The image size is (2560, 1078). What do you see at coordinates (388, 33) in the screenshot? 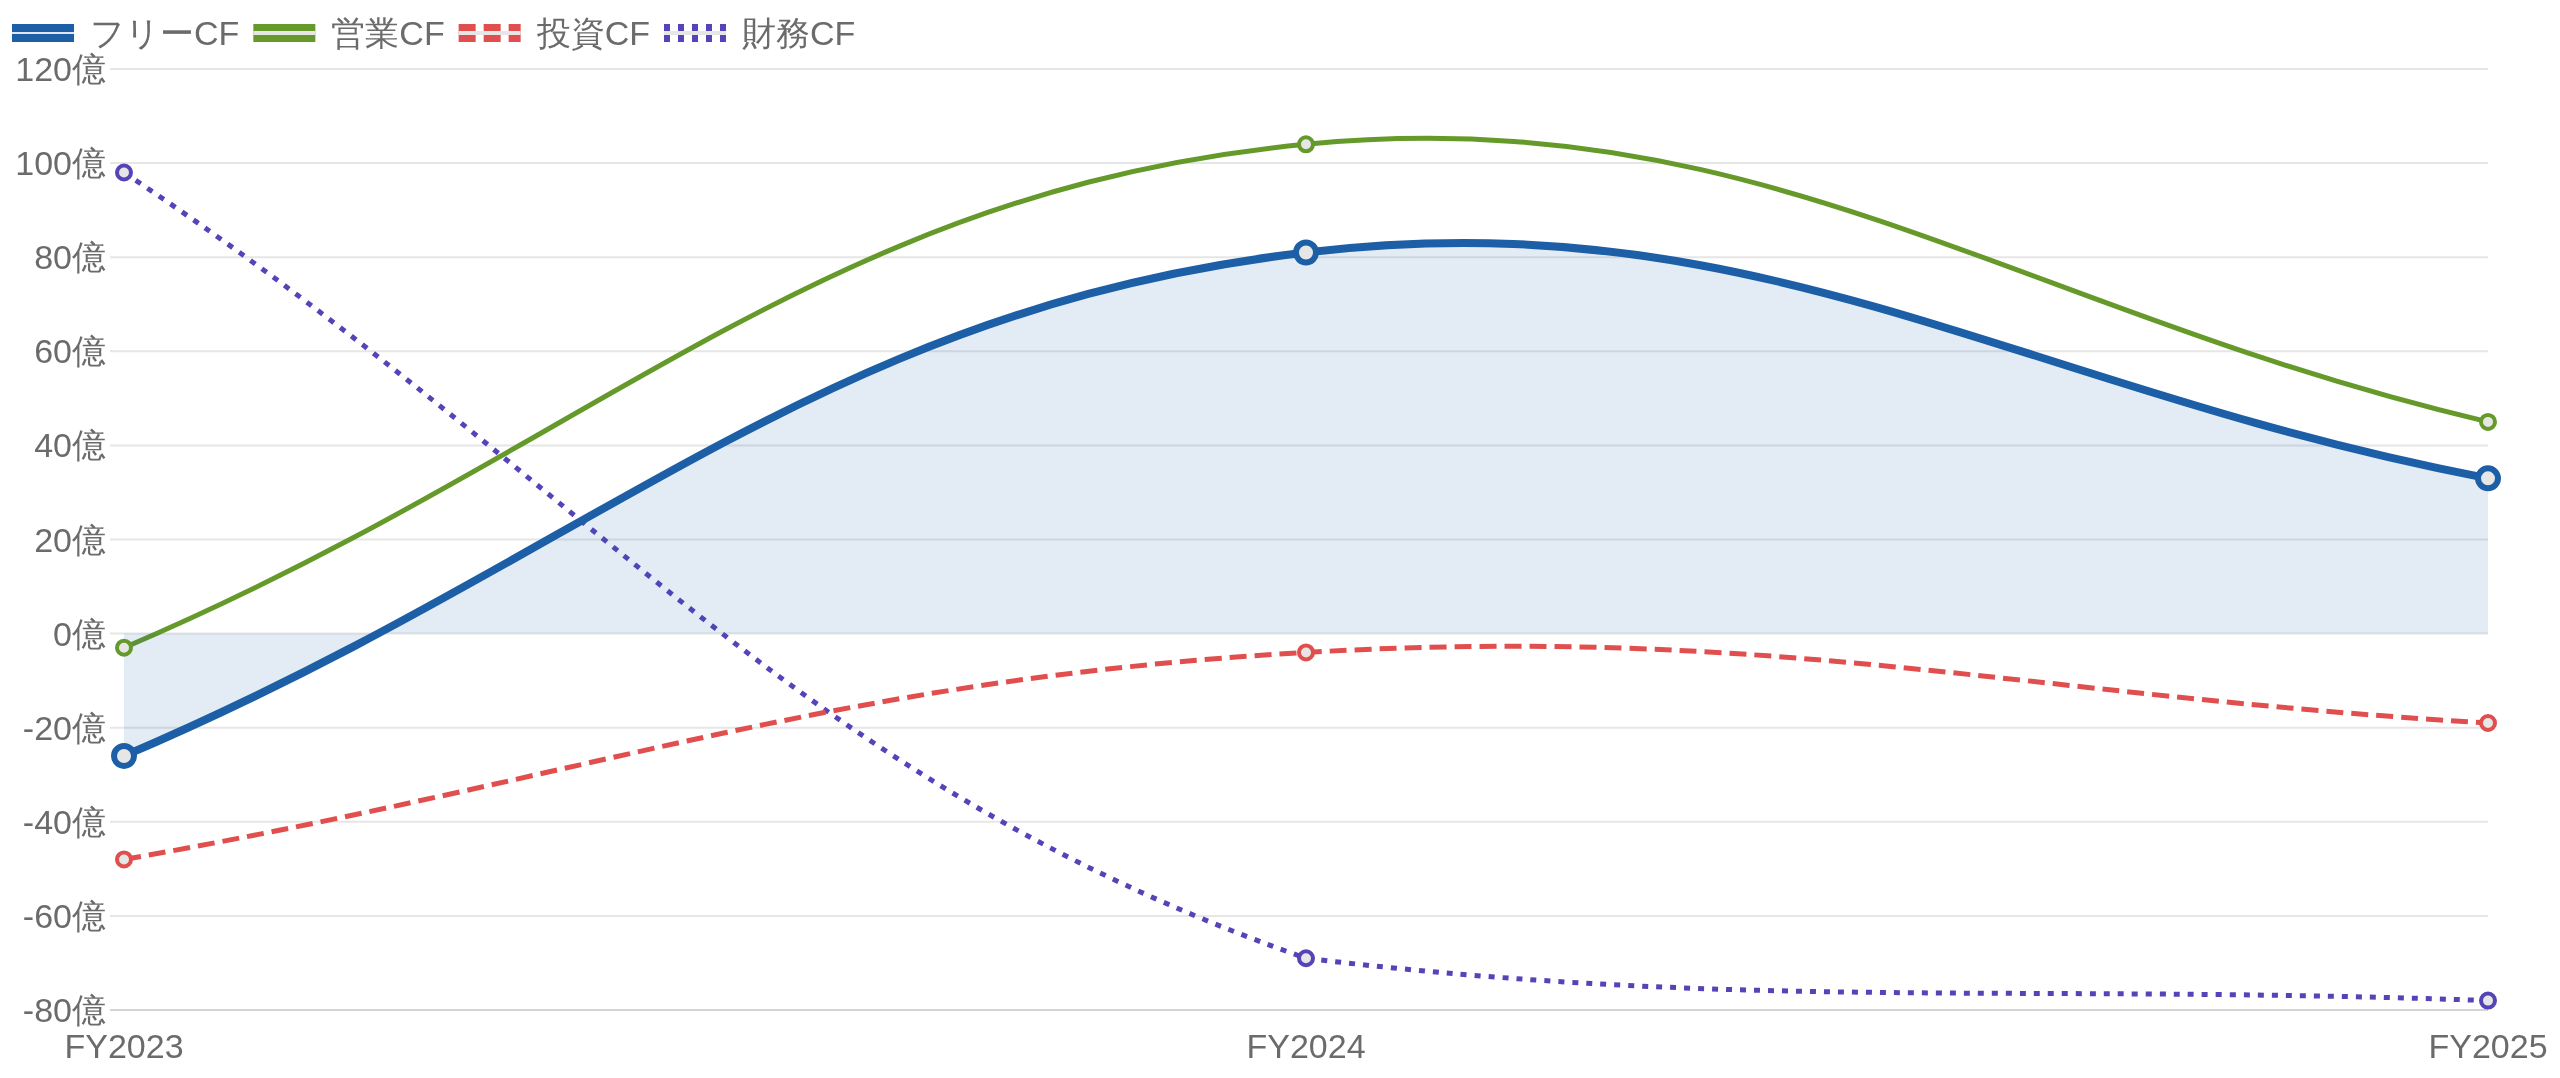
I see `legend-label: 営業CF` at bounding box center [388, 33].